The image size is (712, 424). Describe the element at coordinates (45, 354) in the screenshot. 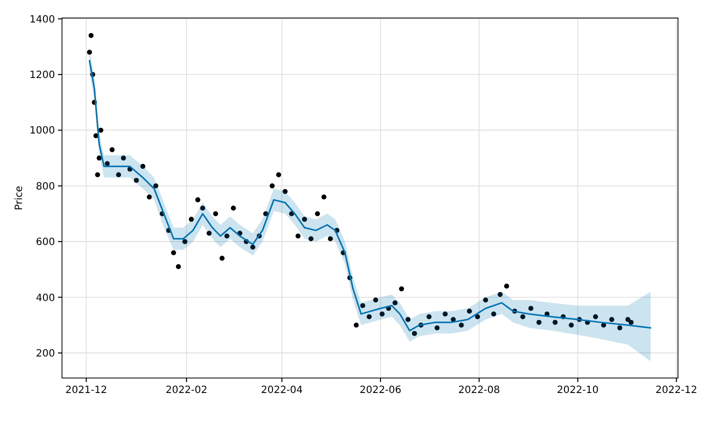

I see `y-tick-label: 200` at that location.